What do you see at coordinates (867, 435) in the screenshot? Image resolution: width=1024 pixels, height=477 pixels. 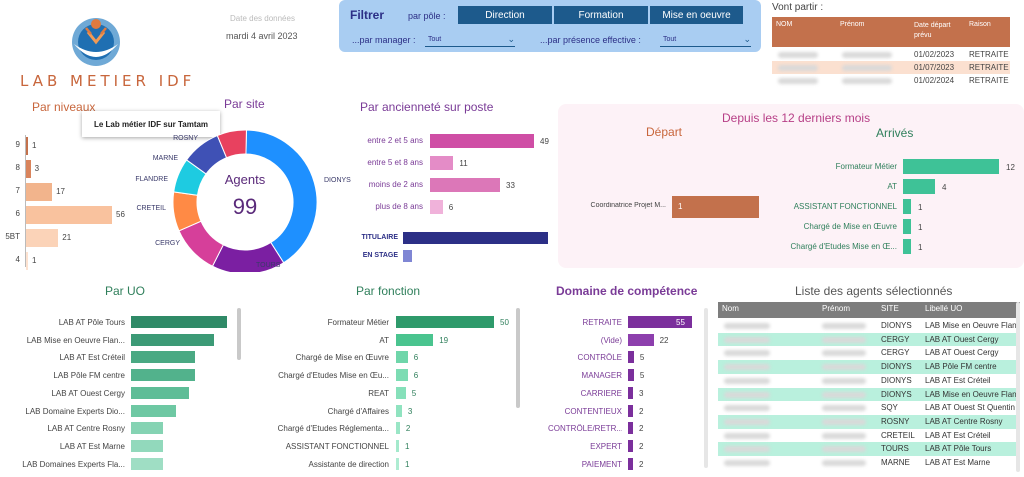 I see `liste-row: CRETEIL LAB AT Est Créteil` at bounding box center [867, 435].